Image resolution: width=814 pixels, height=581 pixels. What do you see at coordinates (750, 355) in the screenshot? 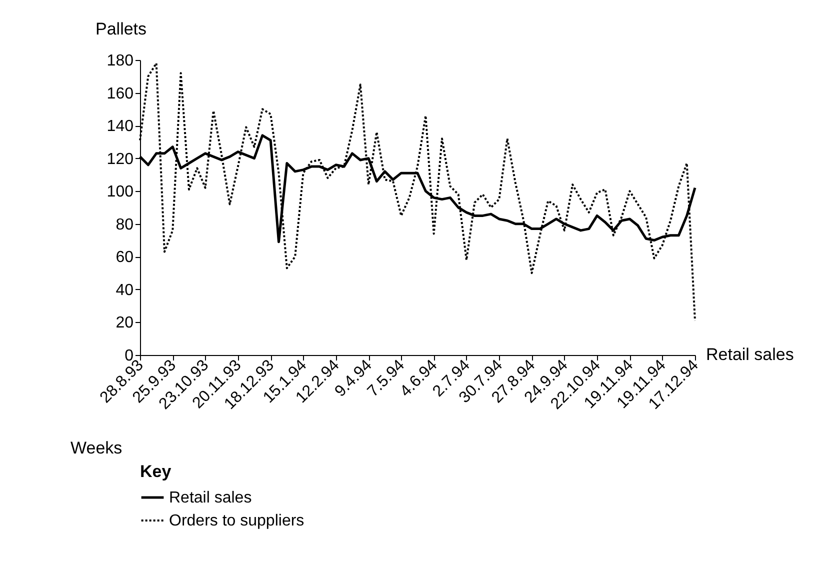
I see `text: Retail sales` at bounding box center [750, 355].